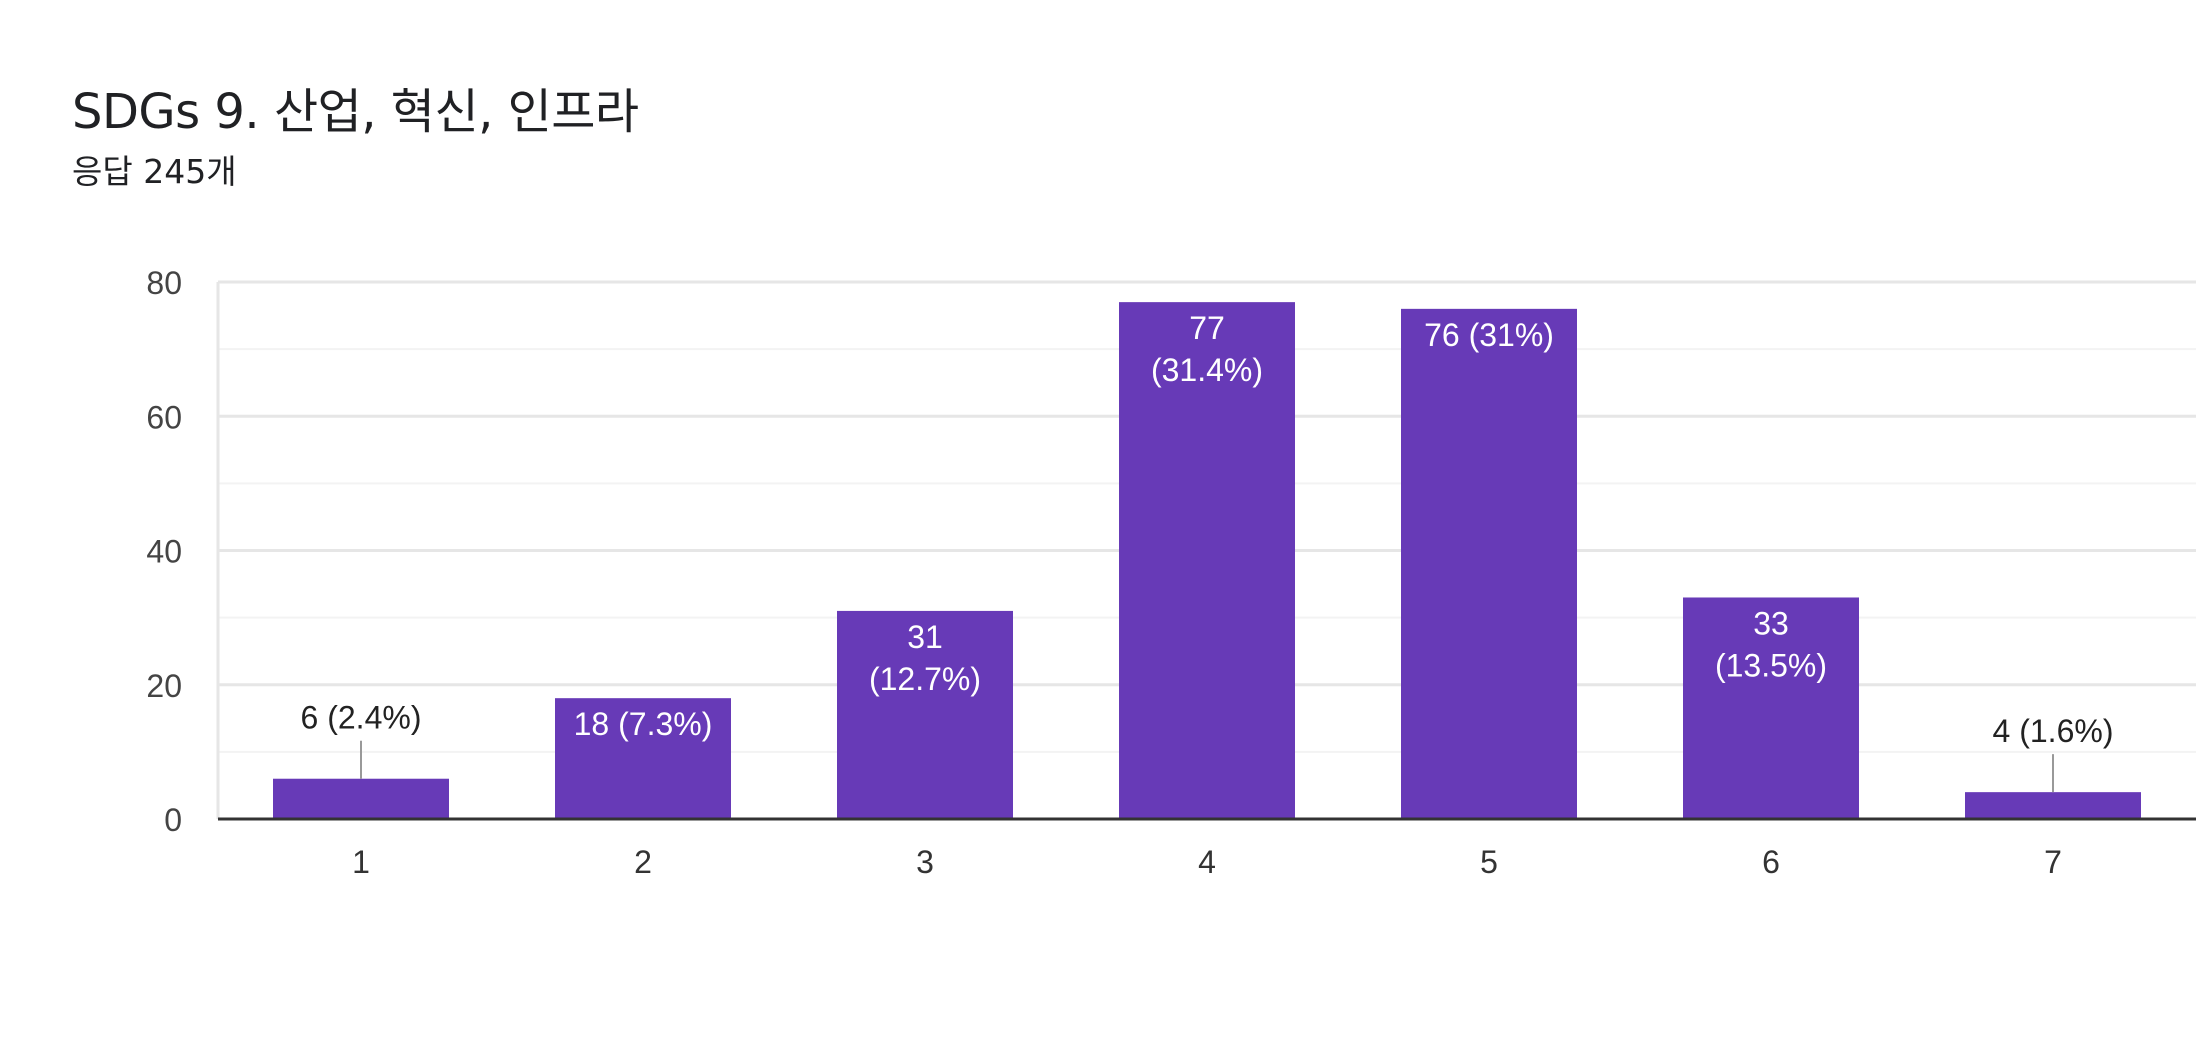  Describe the element at coordinates (164, 552) in the screenshot. I see `y-tick-label: 40` at that location.